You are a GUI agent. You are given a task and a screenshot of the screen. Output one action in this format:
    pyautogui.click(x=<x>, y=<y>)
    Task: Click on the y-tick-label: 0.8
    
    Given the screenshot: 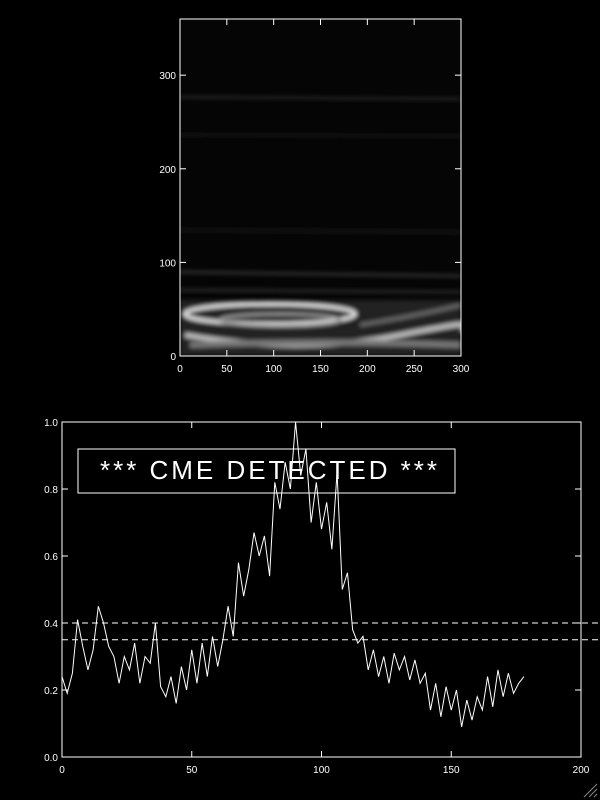 What is the action you would take?
    pyautogui.click(x=51, y=490)
    